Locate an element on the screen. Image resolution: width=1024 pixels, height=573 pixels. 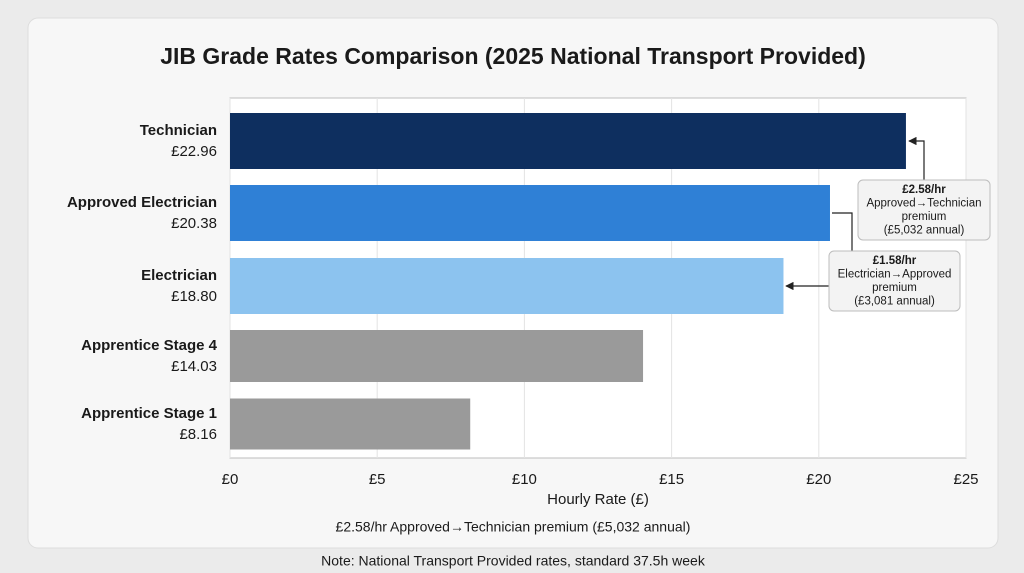
x-tick-label: £5 is located at coordinates (377, 479).